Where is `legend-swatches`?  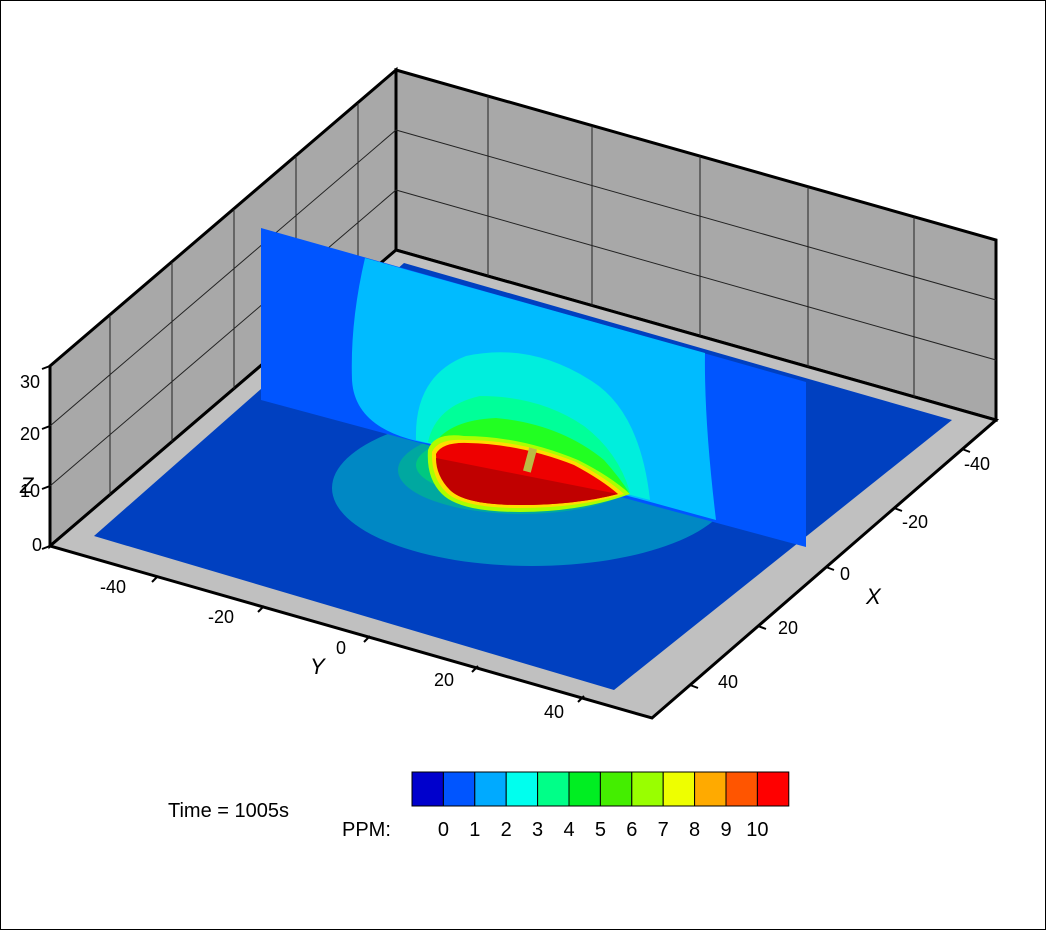 legend-swatches is located at coordinates (600, 789).